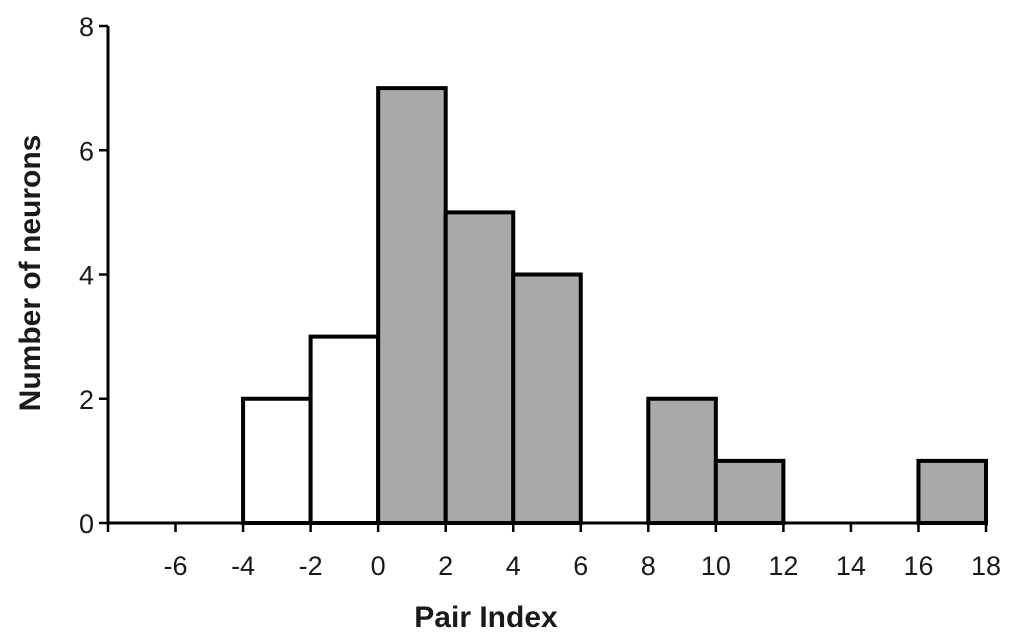 The width and height of the screenshot is (1010, 632). I want to click on x-tick-label: -4, so click(243, 566).